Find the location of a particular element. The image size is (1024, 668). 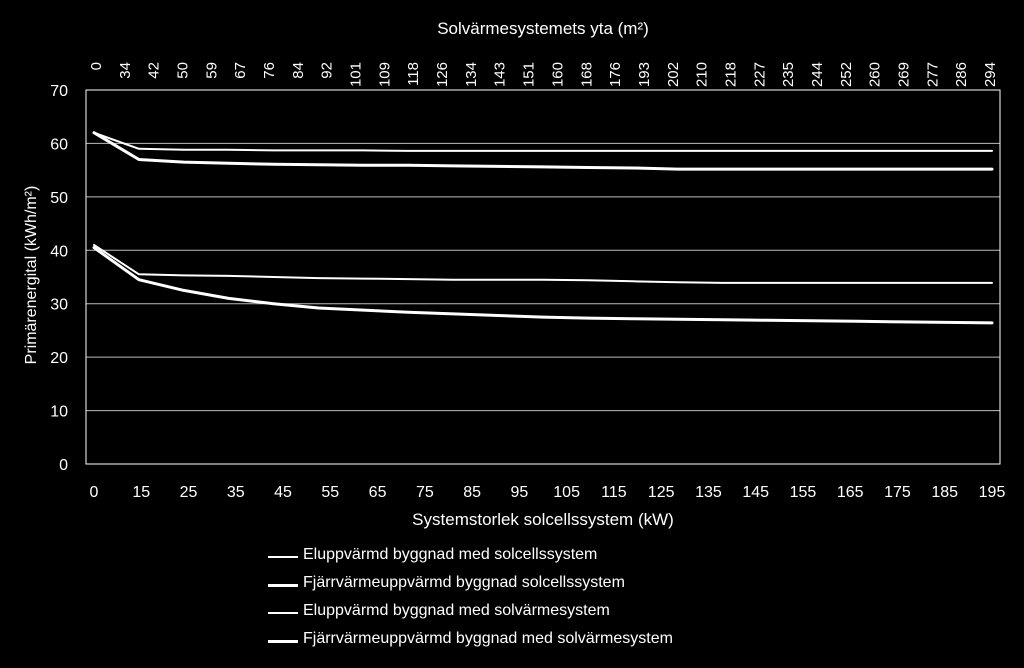

x-top-tick-label: 210 is located at coordinates (702, 74).